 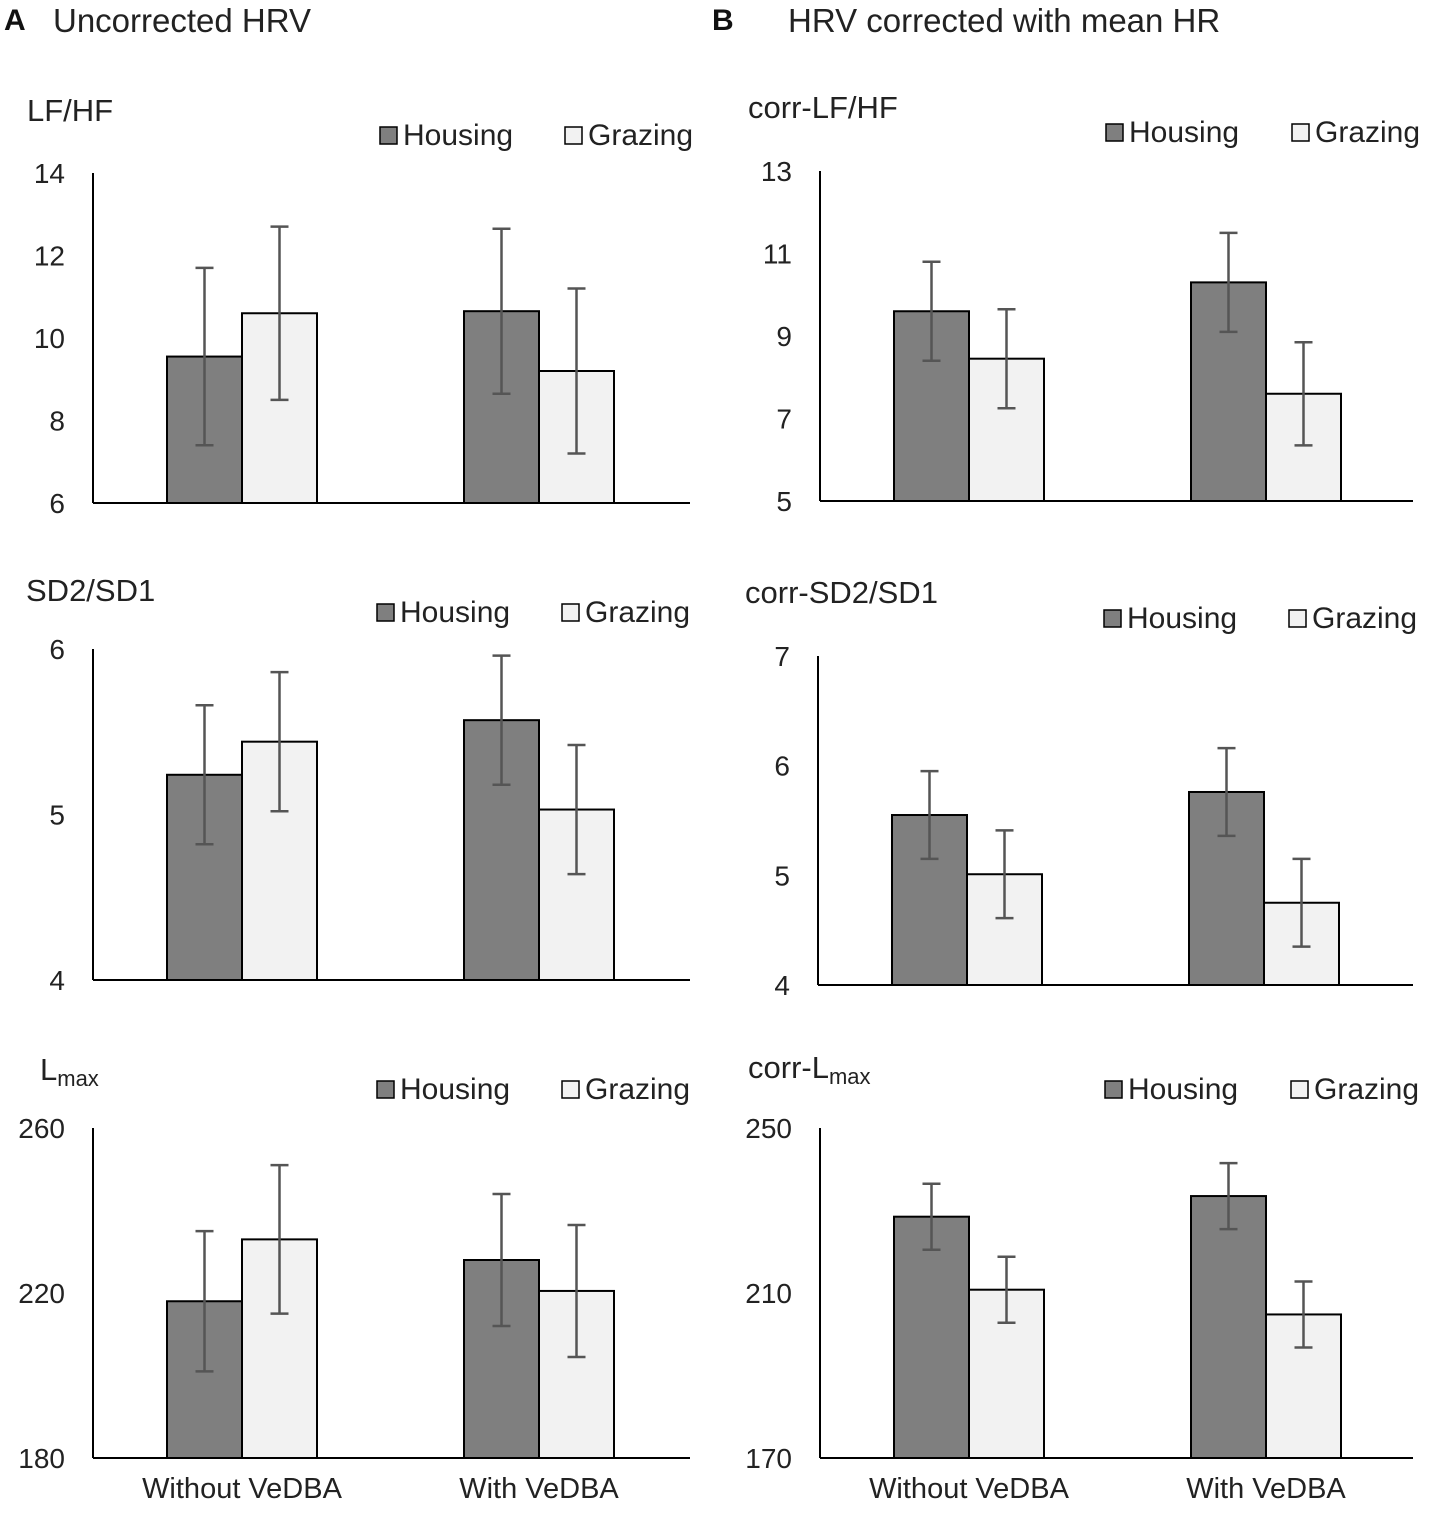 What do you see at coordinates (49, 338) in the screenshot?
I see `y-tick-label: 10` at bounding box center [49, 338].